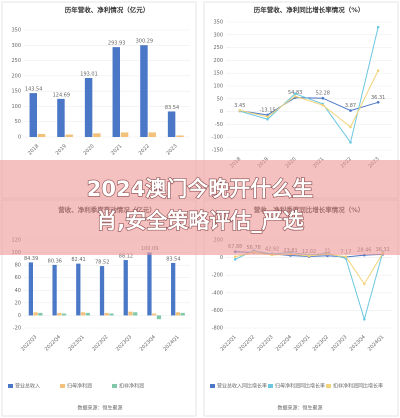 Image resolution: width=400 pixels, height=418 pixels. I want to click on y-tick-label: -50, so click(219, 125).